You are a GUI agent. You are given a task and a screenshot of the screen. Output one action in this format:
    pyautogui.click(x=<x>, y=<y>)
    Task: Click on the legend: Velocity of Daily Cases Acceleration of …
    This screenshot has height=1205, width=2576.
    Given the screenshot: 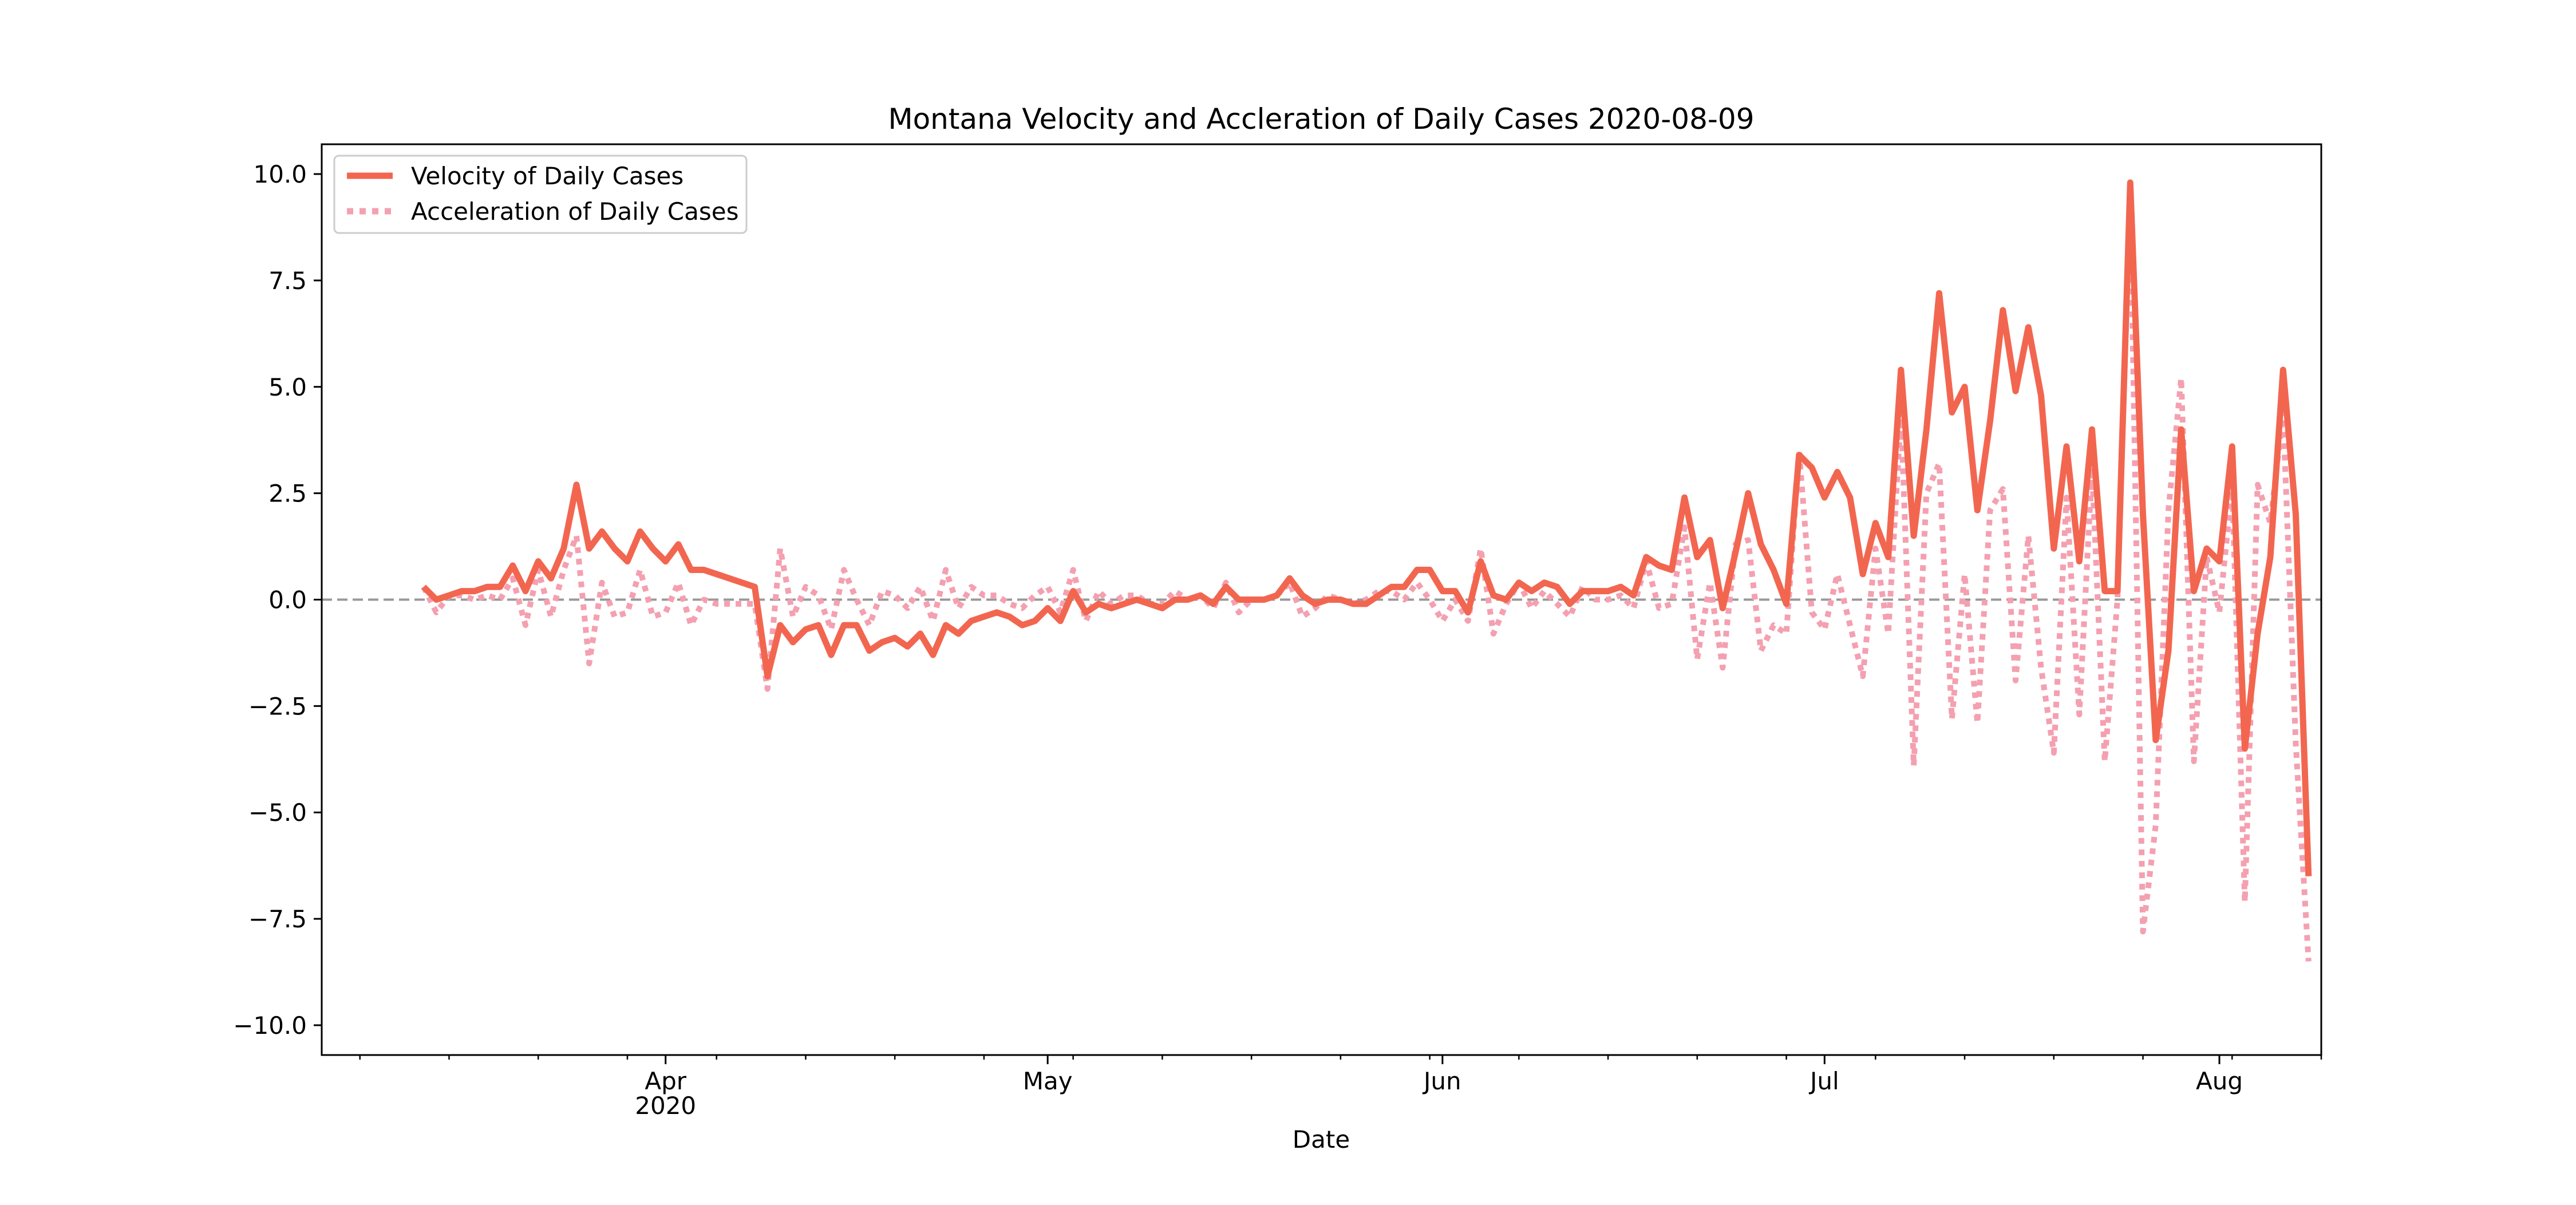 What is the action you would take?
    pyautogui.click(x=540, y=194)
    